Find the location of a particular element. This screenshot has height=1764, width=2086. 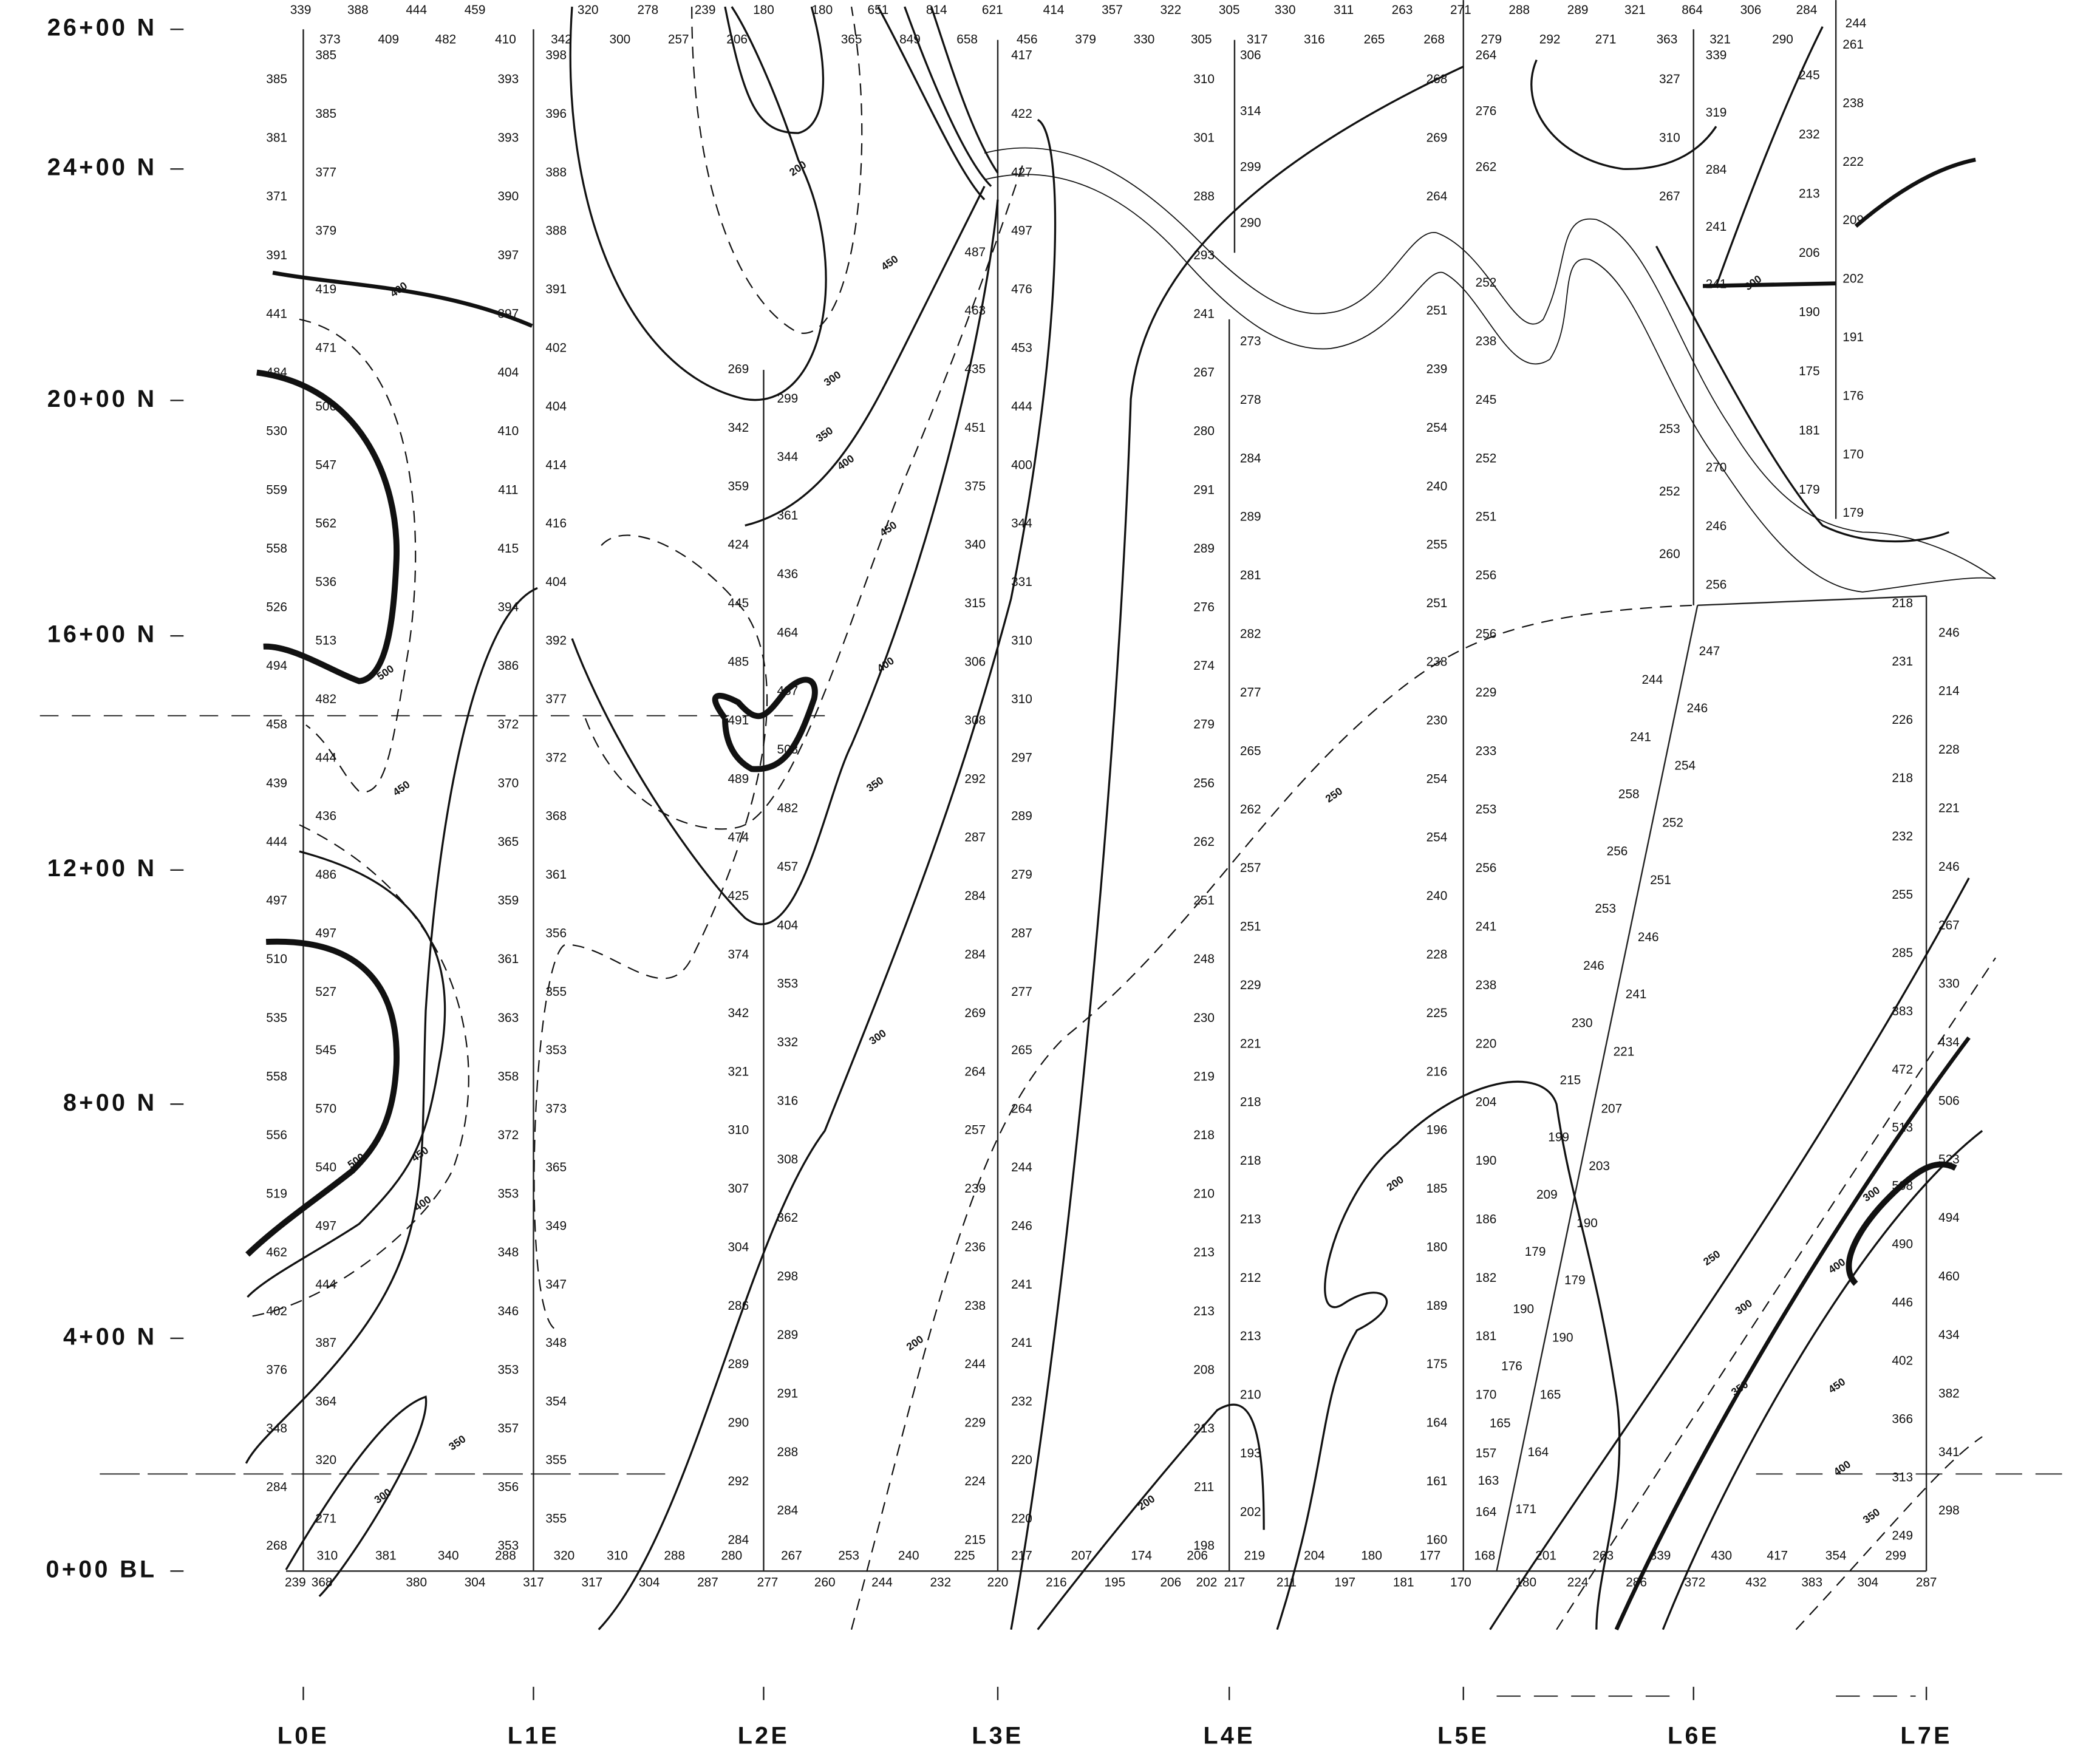

station-reading: 540 is located at coordinates (325, 1167).